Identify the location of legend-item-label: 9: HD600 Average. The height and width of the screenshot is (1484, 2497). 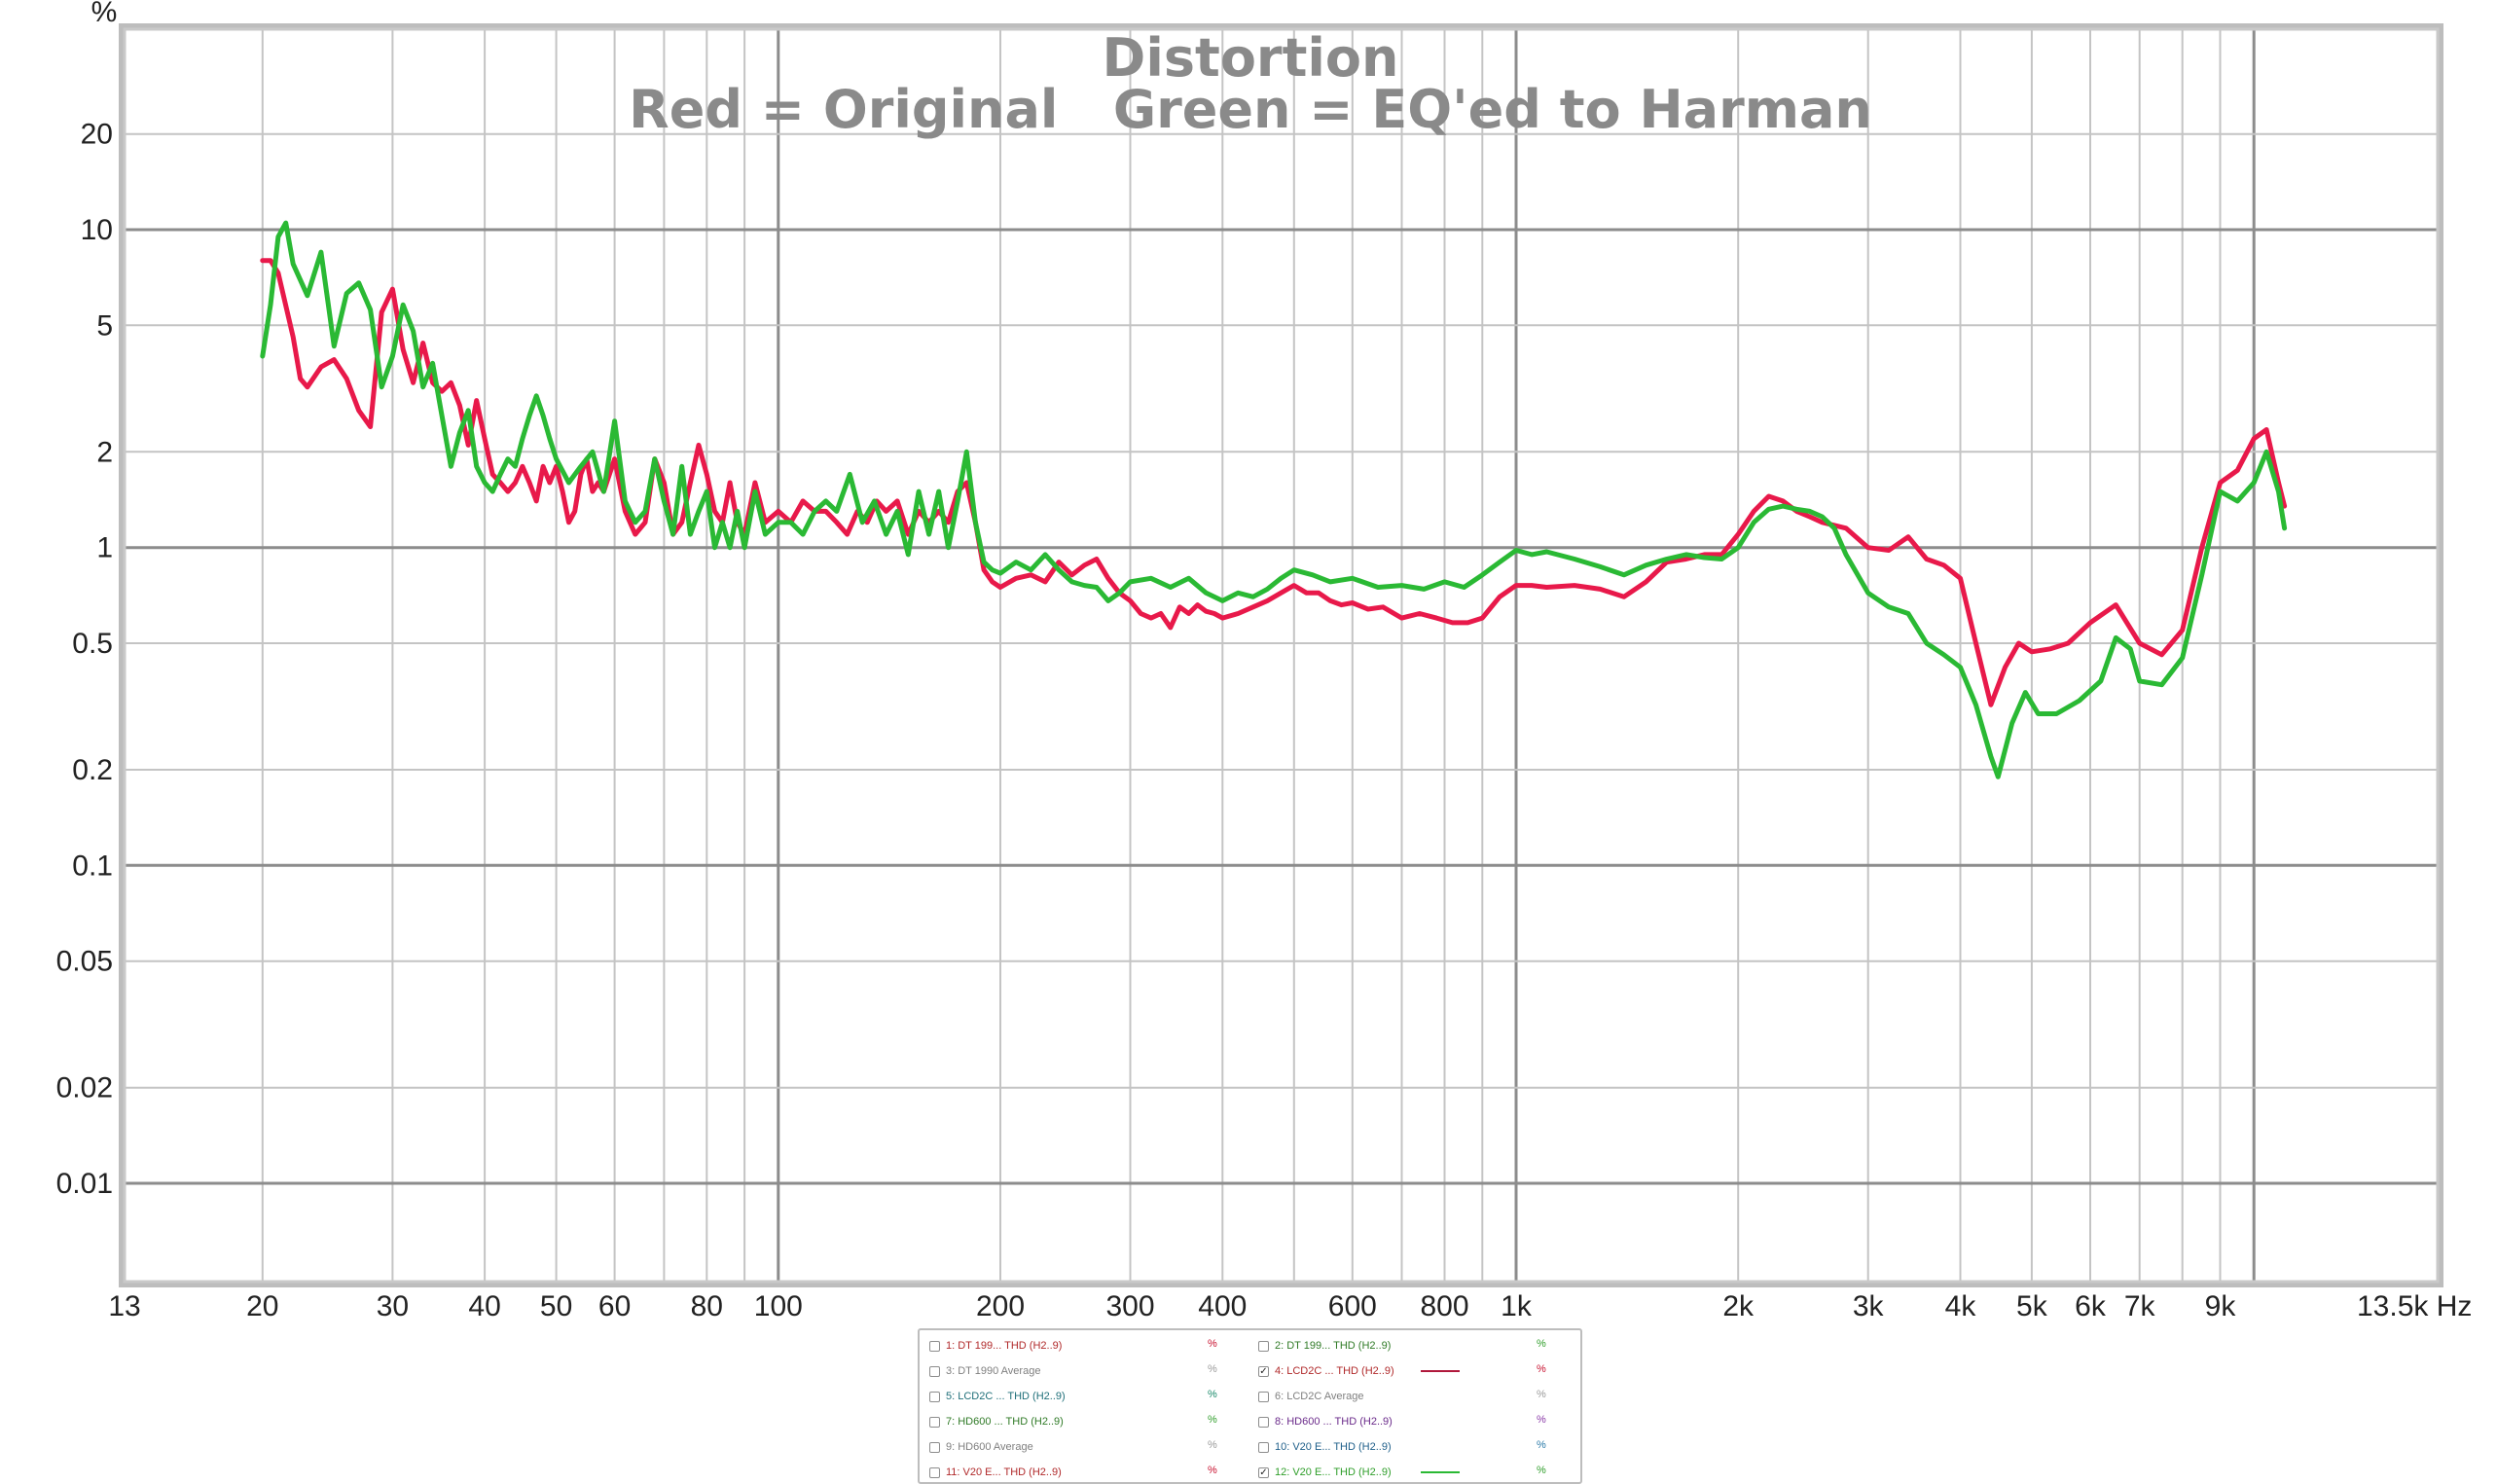
(989, 1447).